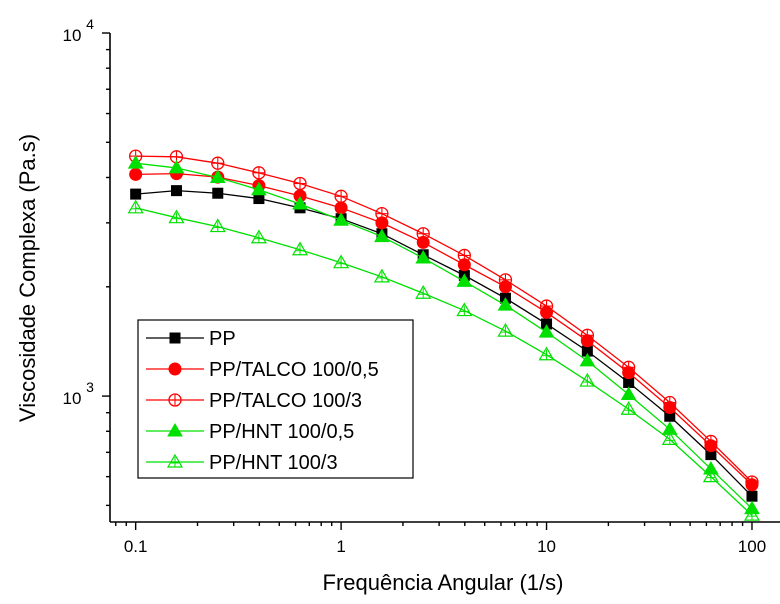 The height and width of the screenshot is (604, 780). What do you see at coordinates (340, 546) in the screenshot?
I see `x-tick-label: 1` at bounding box center [340, 546].